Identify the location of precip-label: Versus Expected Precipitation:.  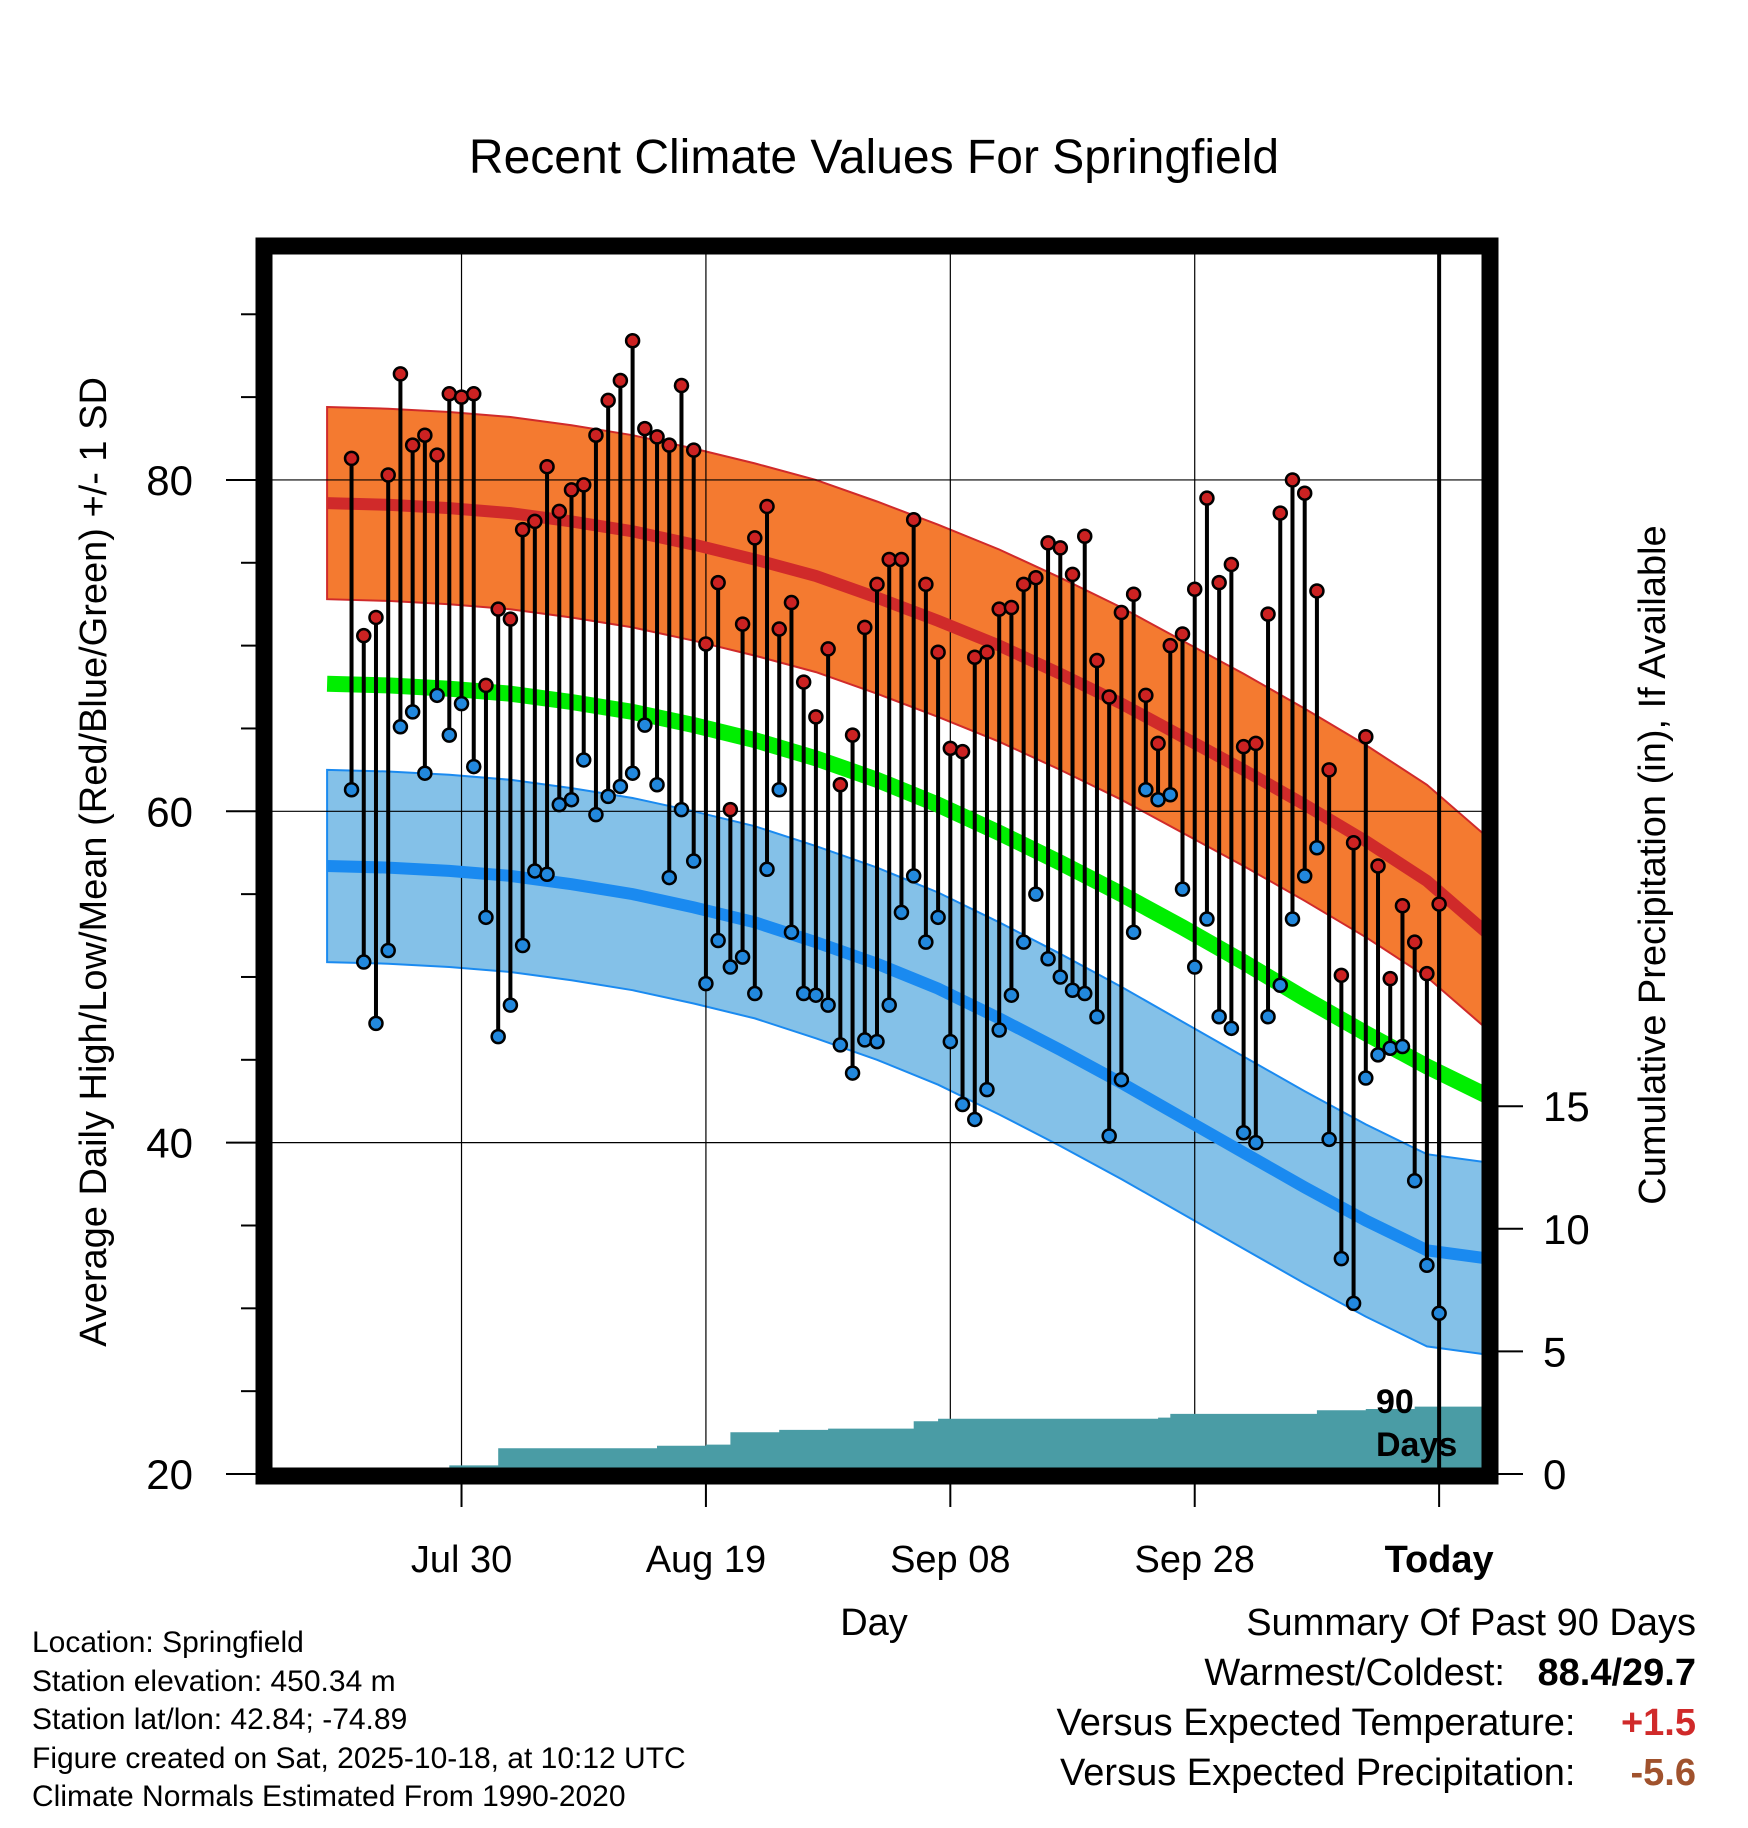
(1318, 1773).